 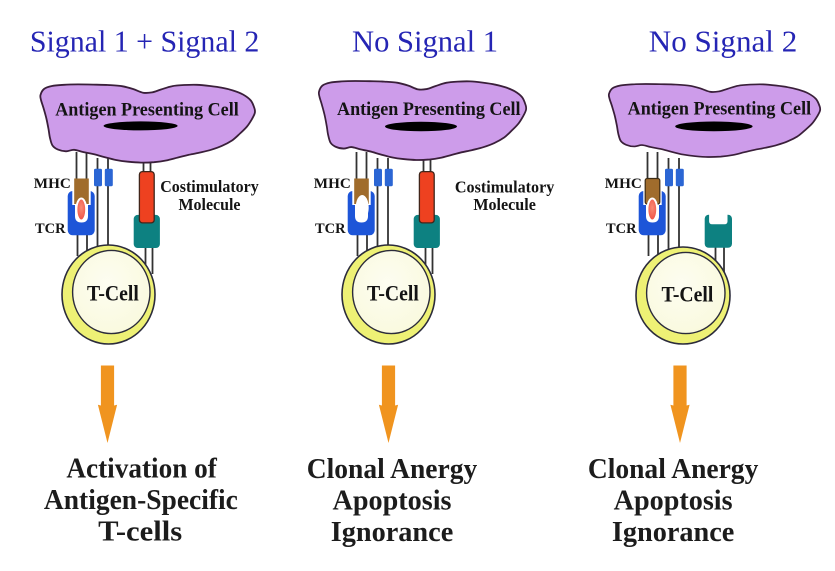 What do you see at coordinates (140, 532) in the screenshot?
I see `svg-text: T-cells` at bounding box center [140, 532].